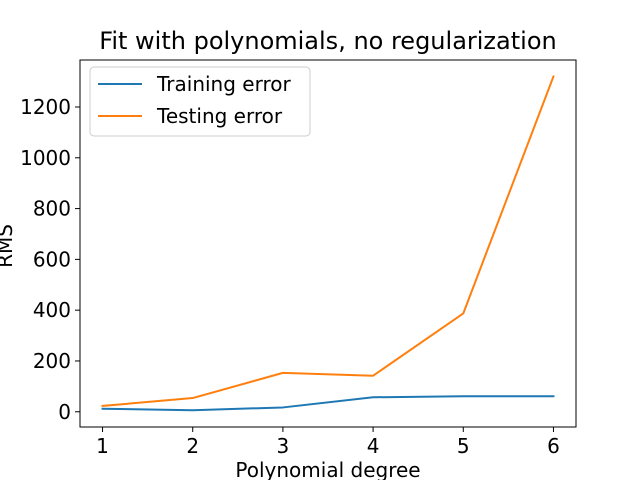  What do you see at coordinates (553, 446) in the screenshot?
I see `x-tick-label: 6` at bounding box center [553, 446].